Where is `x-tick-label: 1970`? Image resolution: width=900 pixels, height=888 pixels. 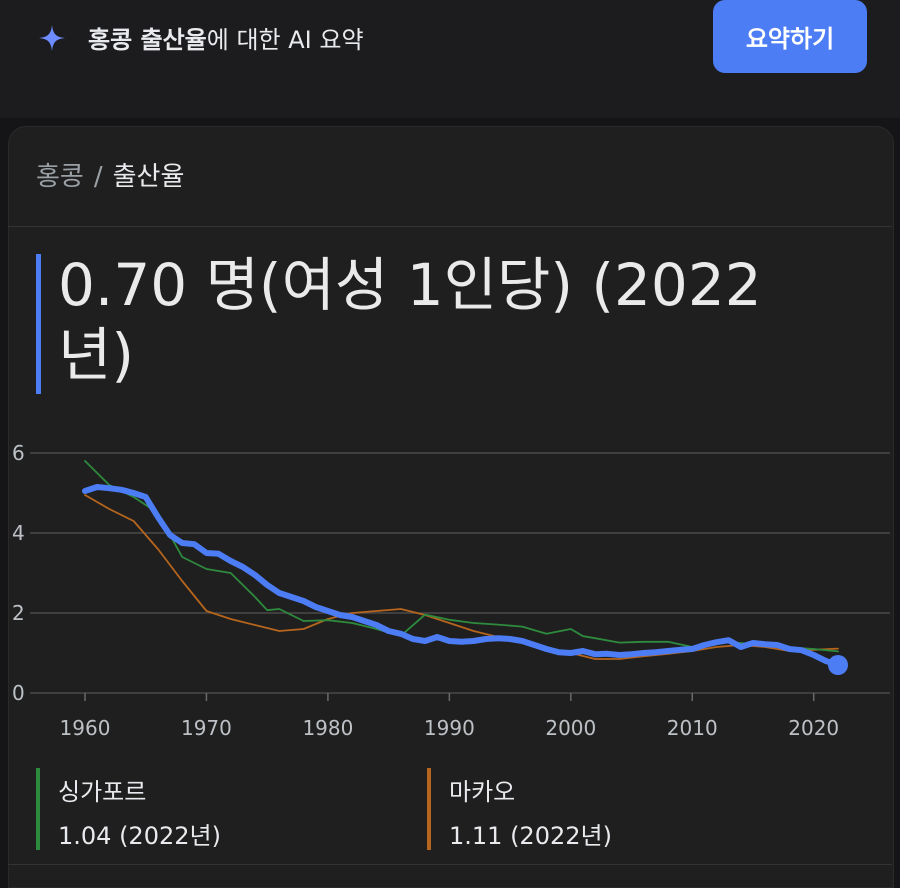 x-tick-label: 1970 is located at coordinates (206, 728).